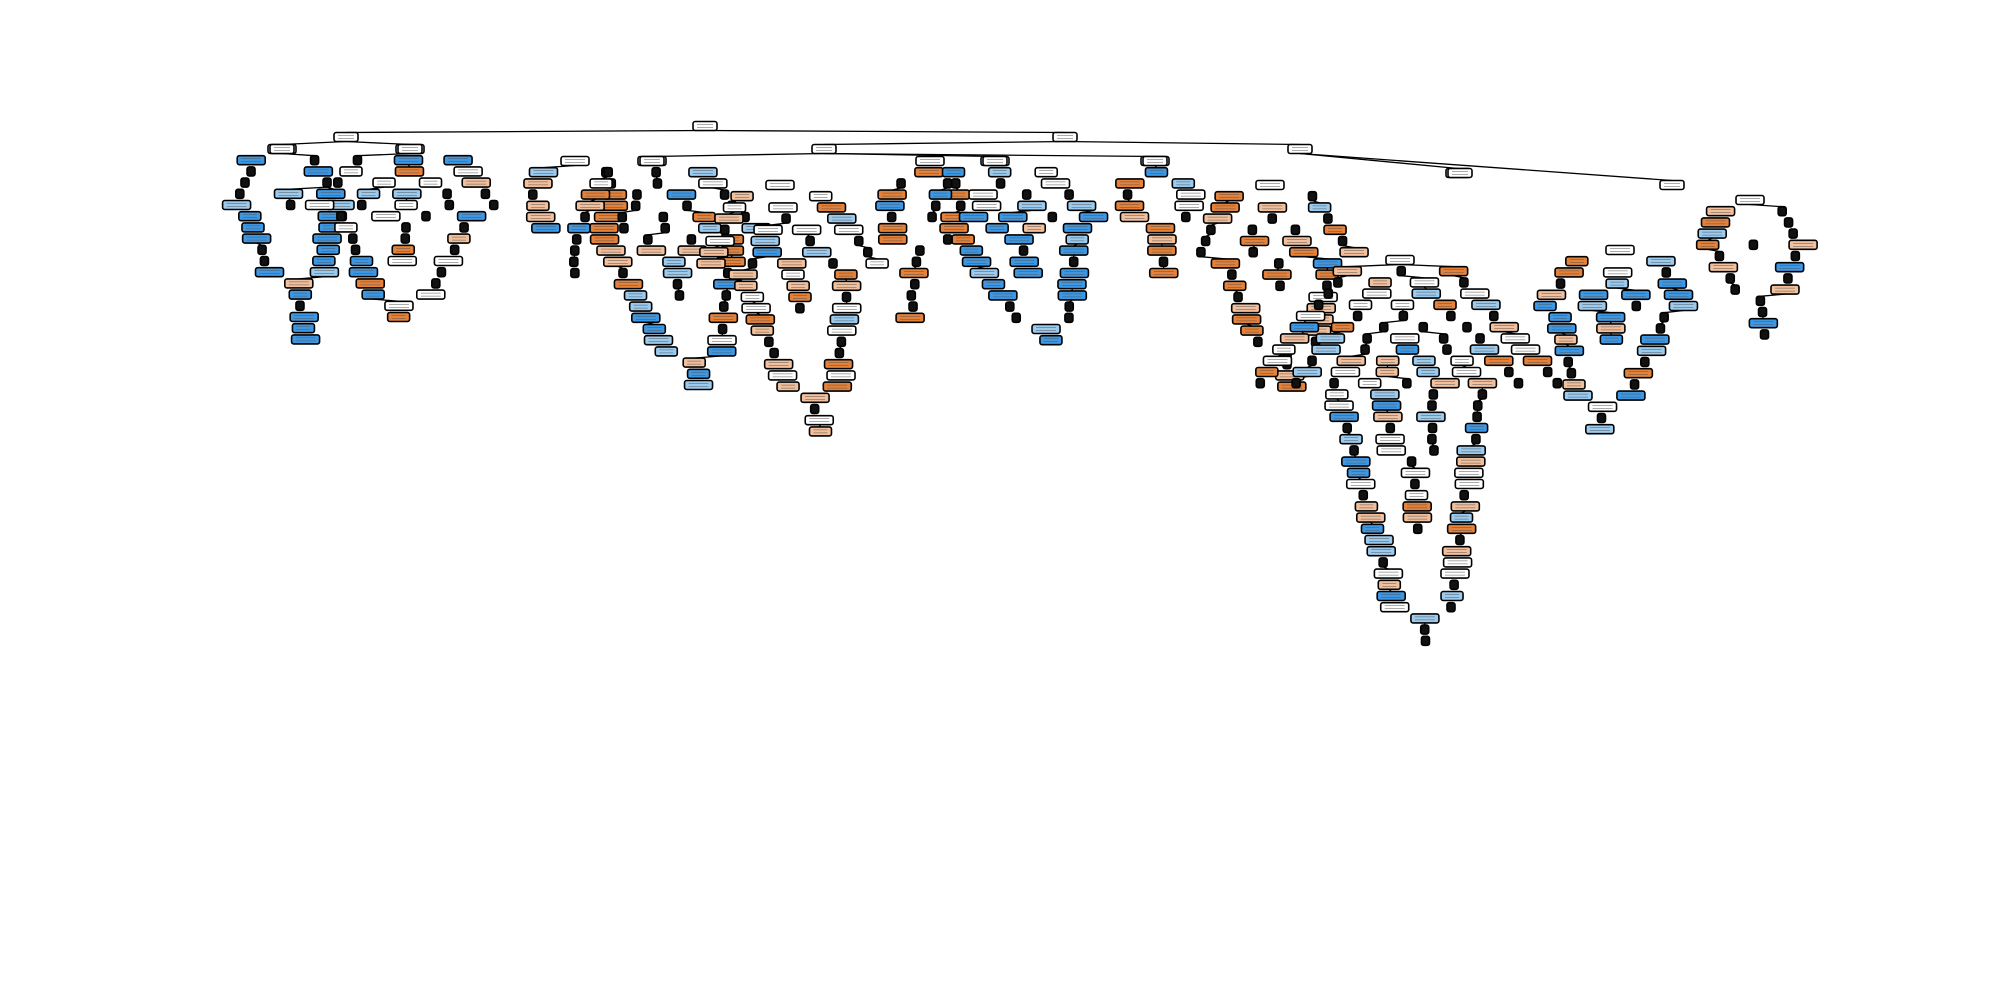 The width and height of the screenshot is (2000, 1000). I want to click on tree-edge, so click(1486, 167).